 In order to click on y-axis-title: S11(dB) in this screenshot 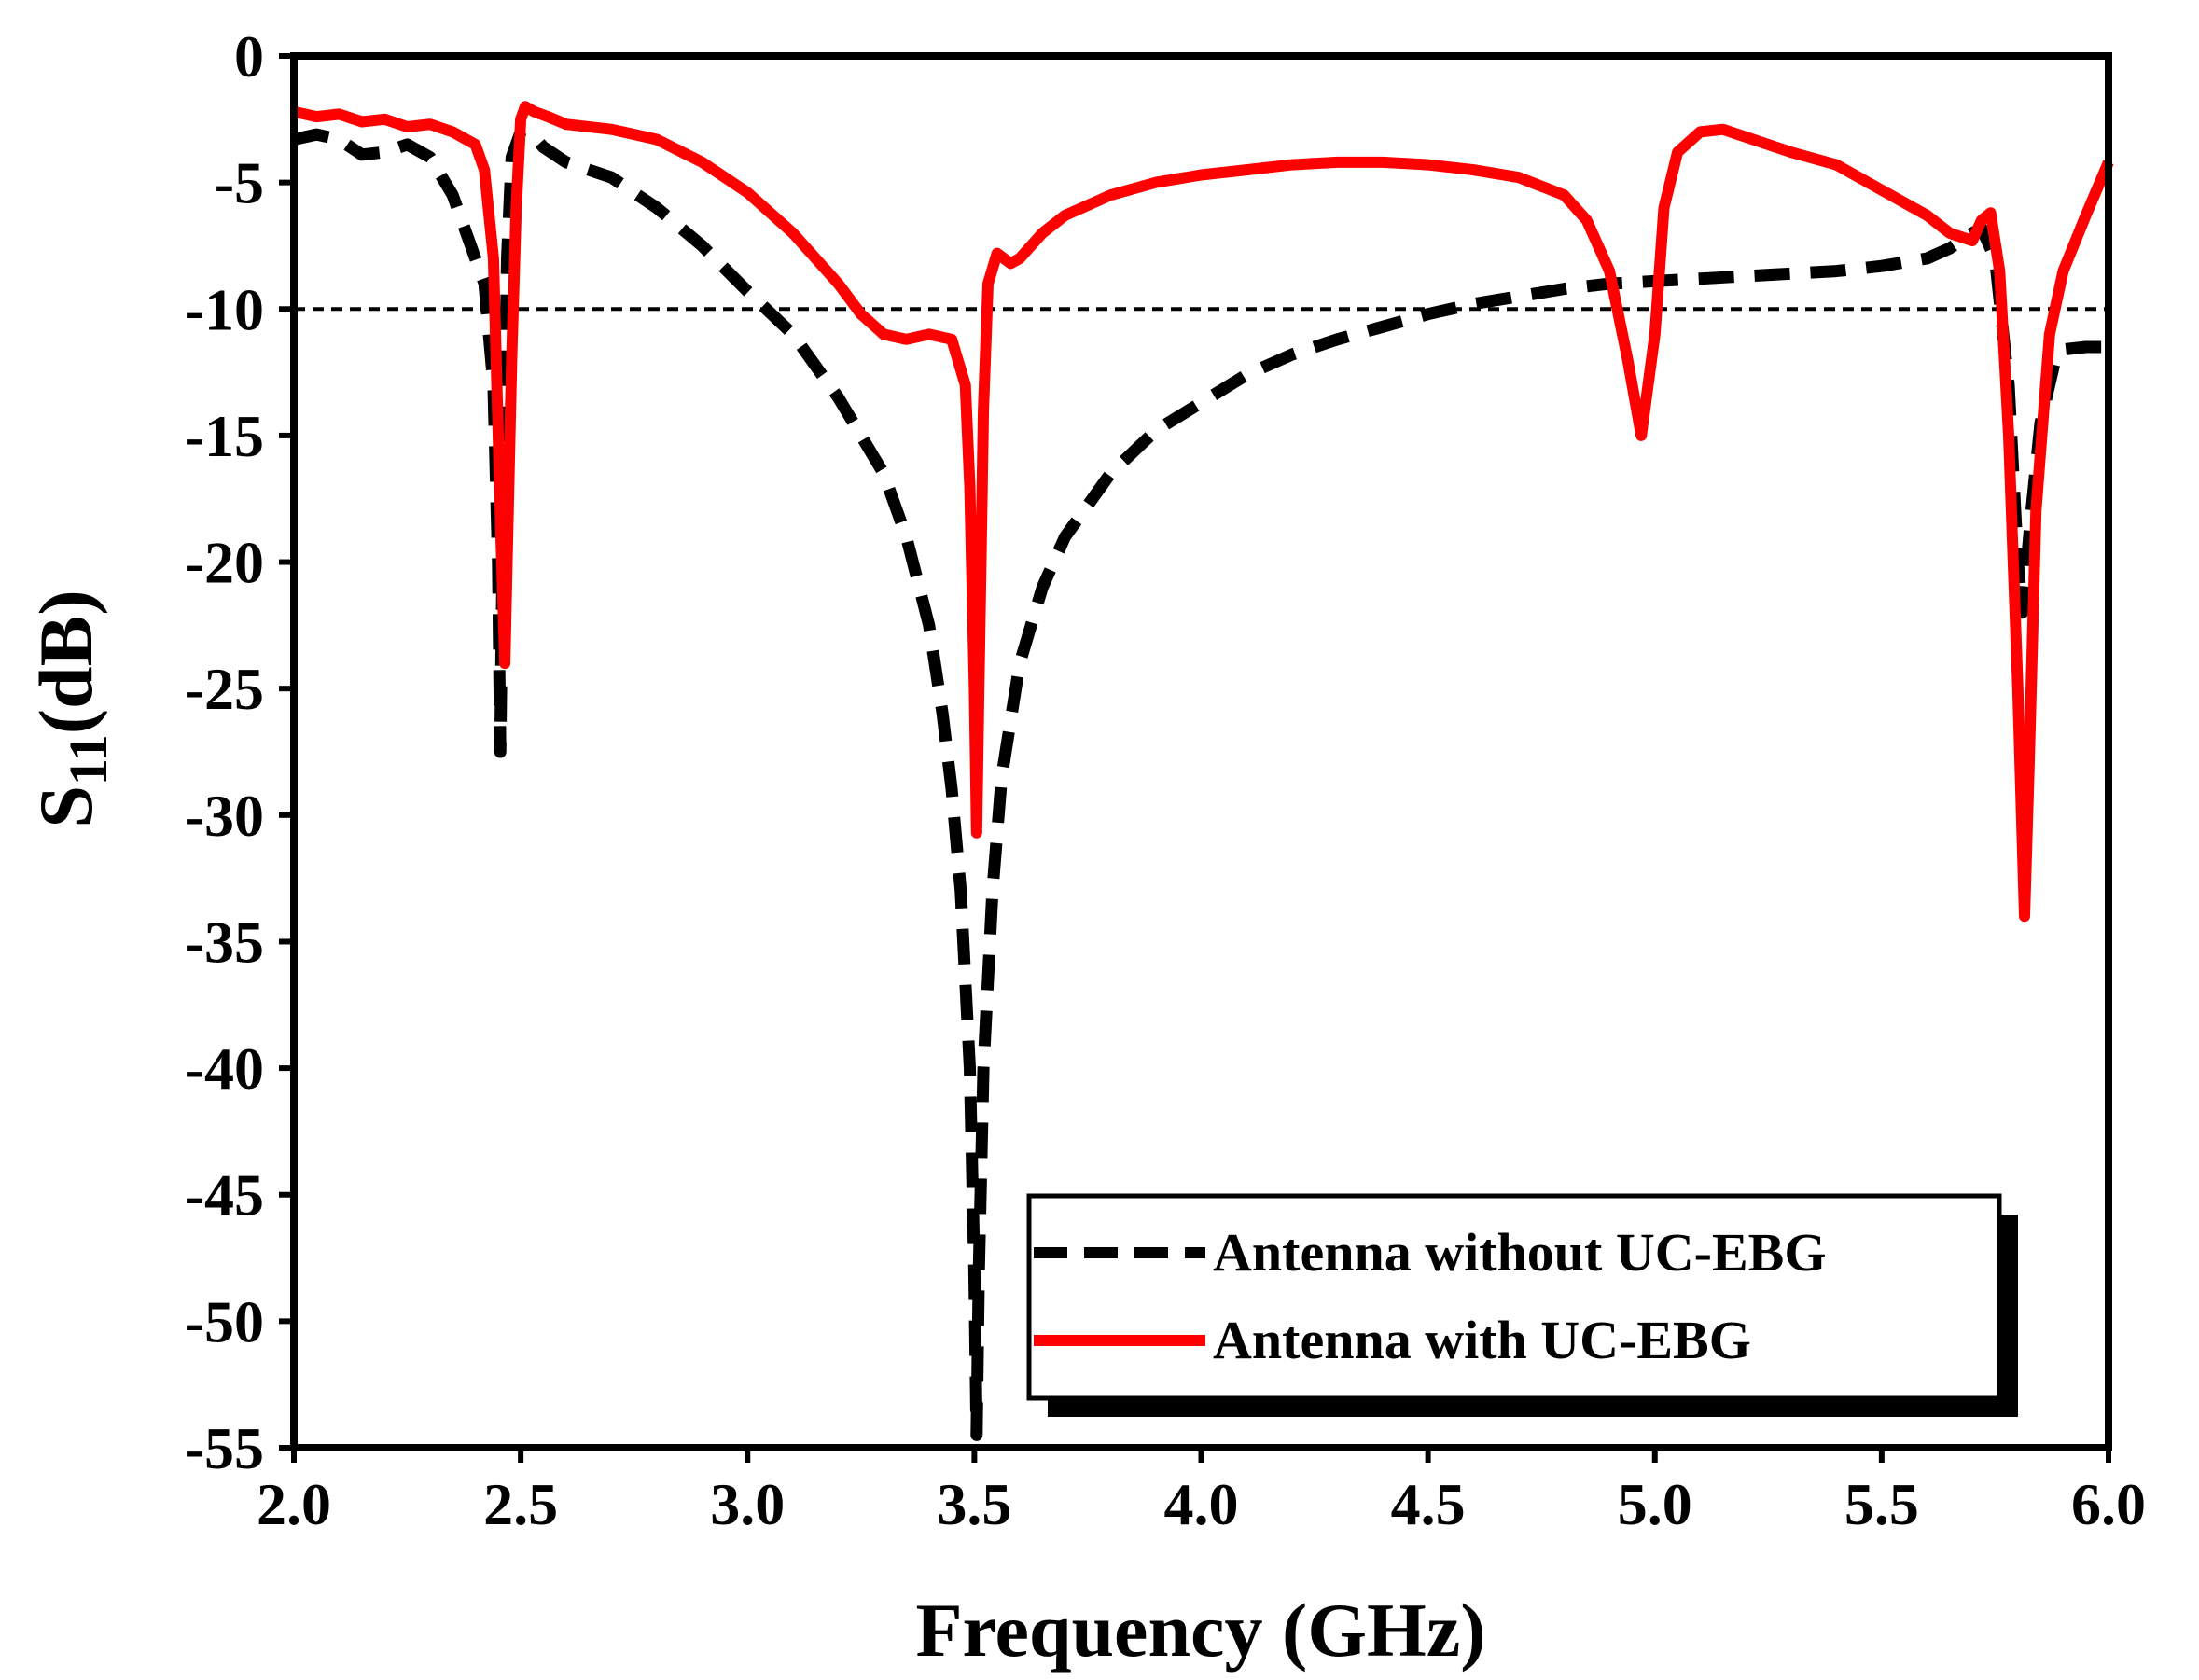, I will do `click(71, 708)`.